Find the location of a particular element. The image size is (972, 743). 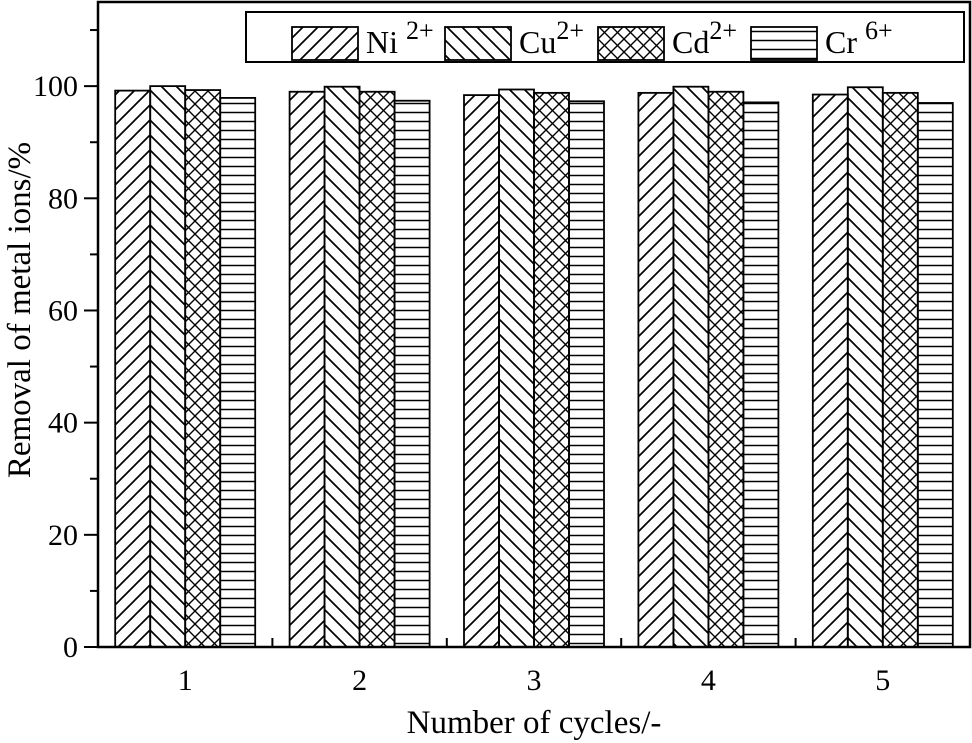

bar-cr6plus-cycle-5: Cr6+ cycle 5: 97% is located at coordinates (935, 375).